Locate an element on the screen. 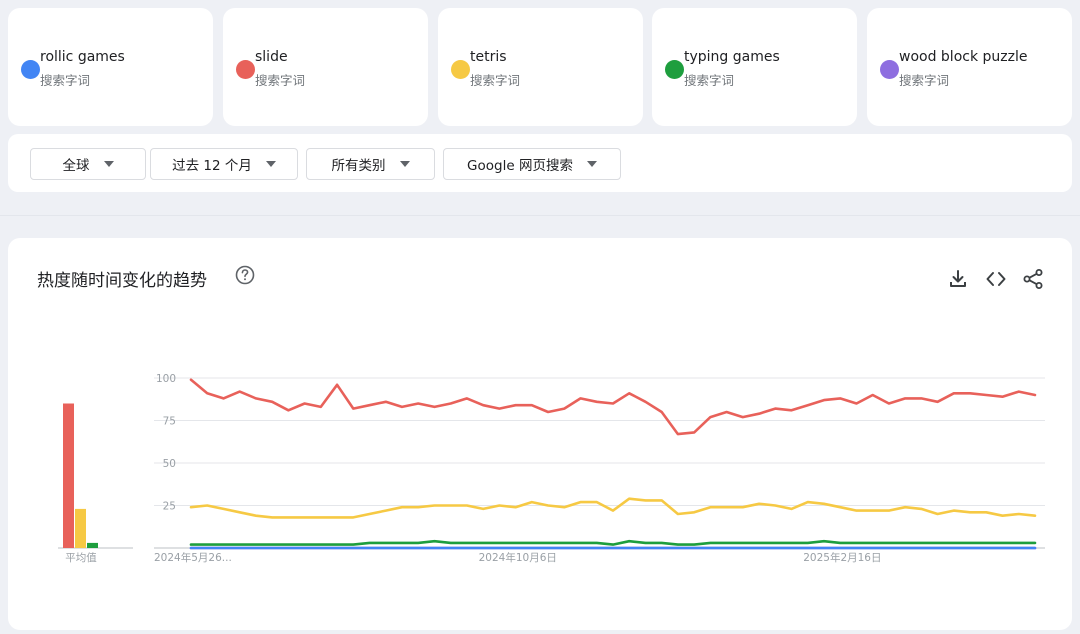  region-filter-label: 全球 is located at coordinates (76, 166).